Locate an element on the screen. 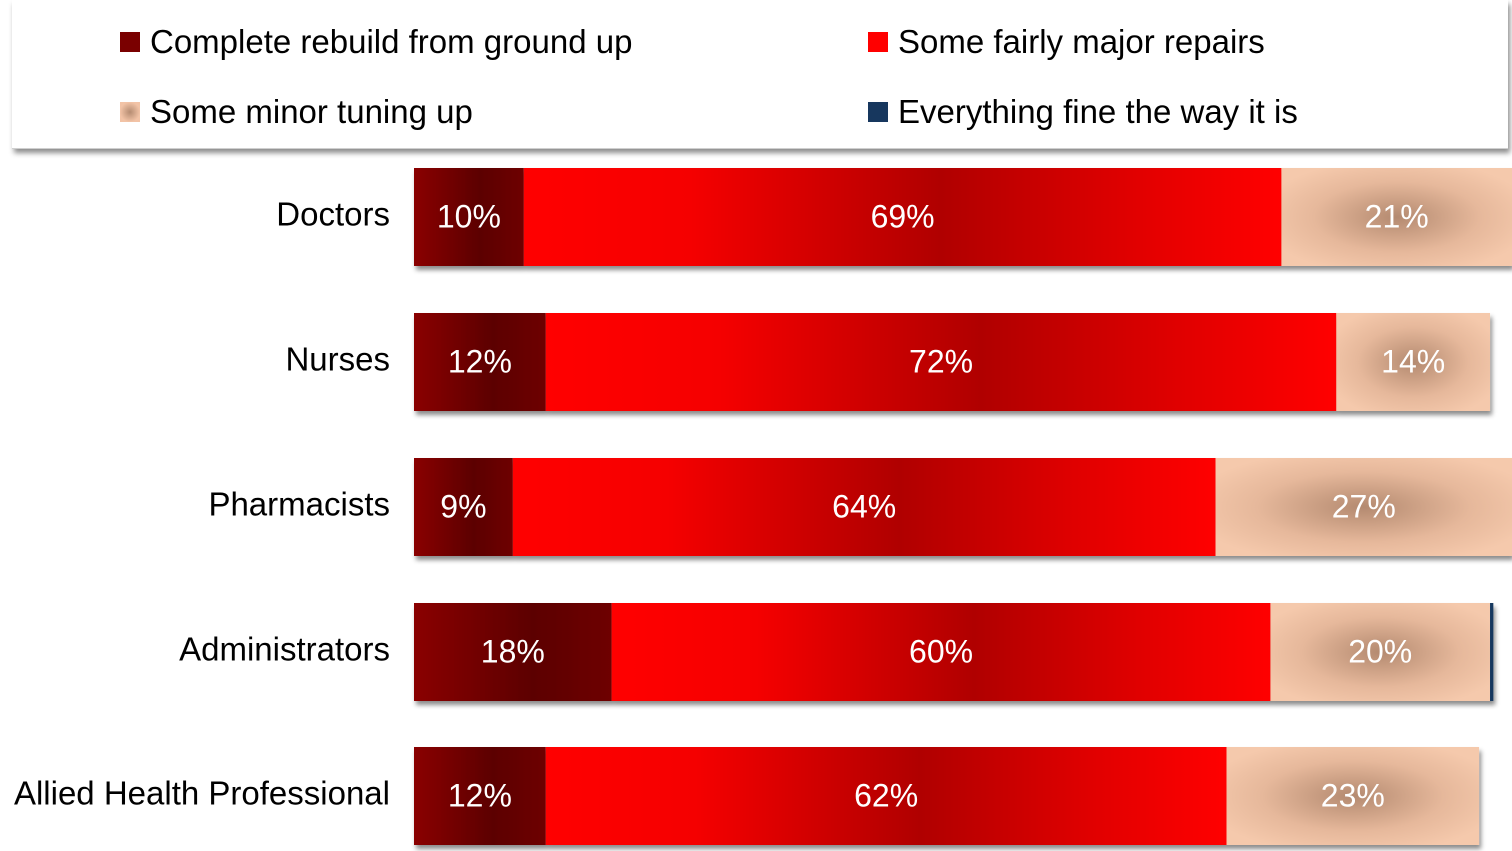 Image resolution: width=1512 pixels, height=851 pixels. bar-row-nurses: Nurses 12% 72% 14% is located at coordinates (888, 362).